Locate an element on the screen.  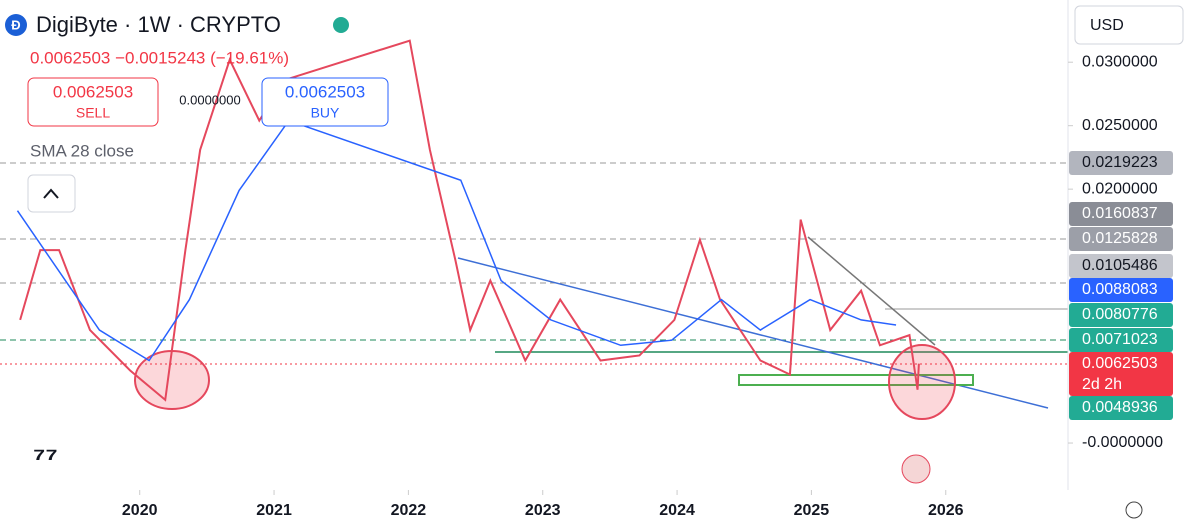
price-label: 0.0105486 is located at coordinates (1120, 265).